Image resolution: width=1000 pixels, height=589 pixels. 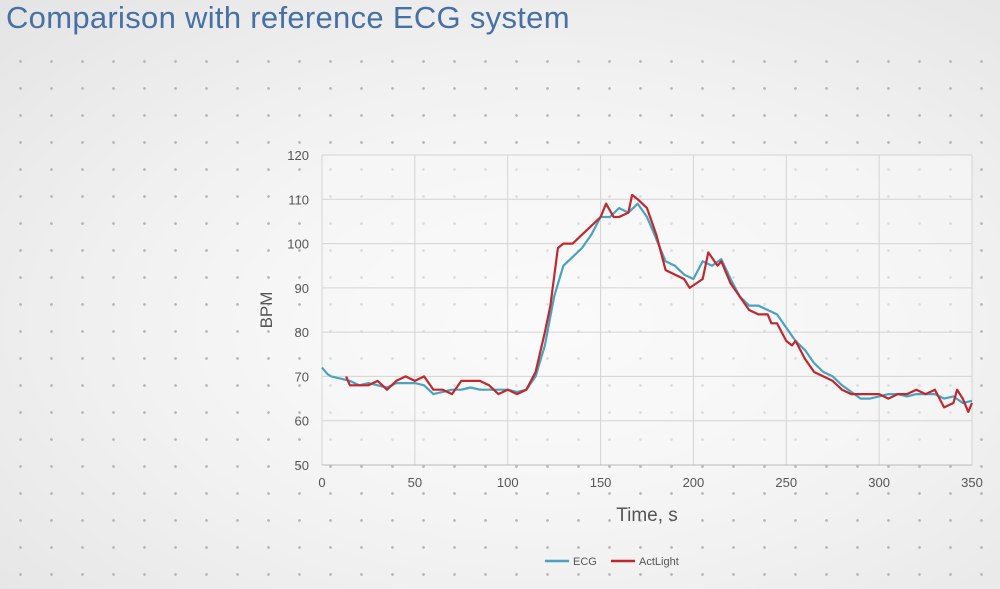 I want to click on x-axis-label: Time, s, so click(x=647, y=515).